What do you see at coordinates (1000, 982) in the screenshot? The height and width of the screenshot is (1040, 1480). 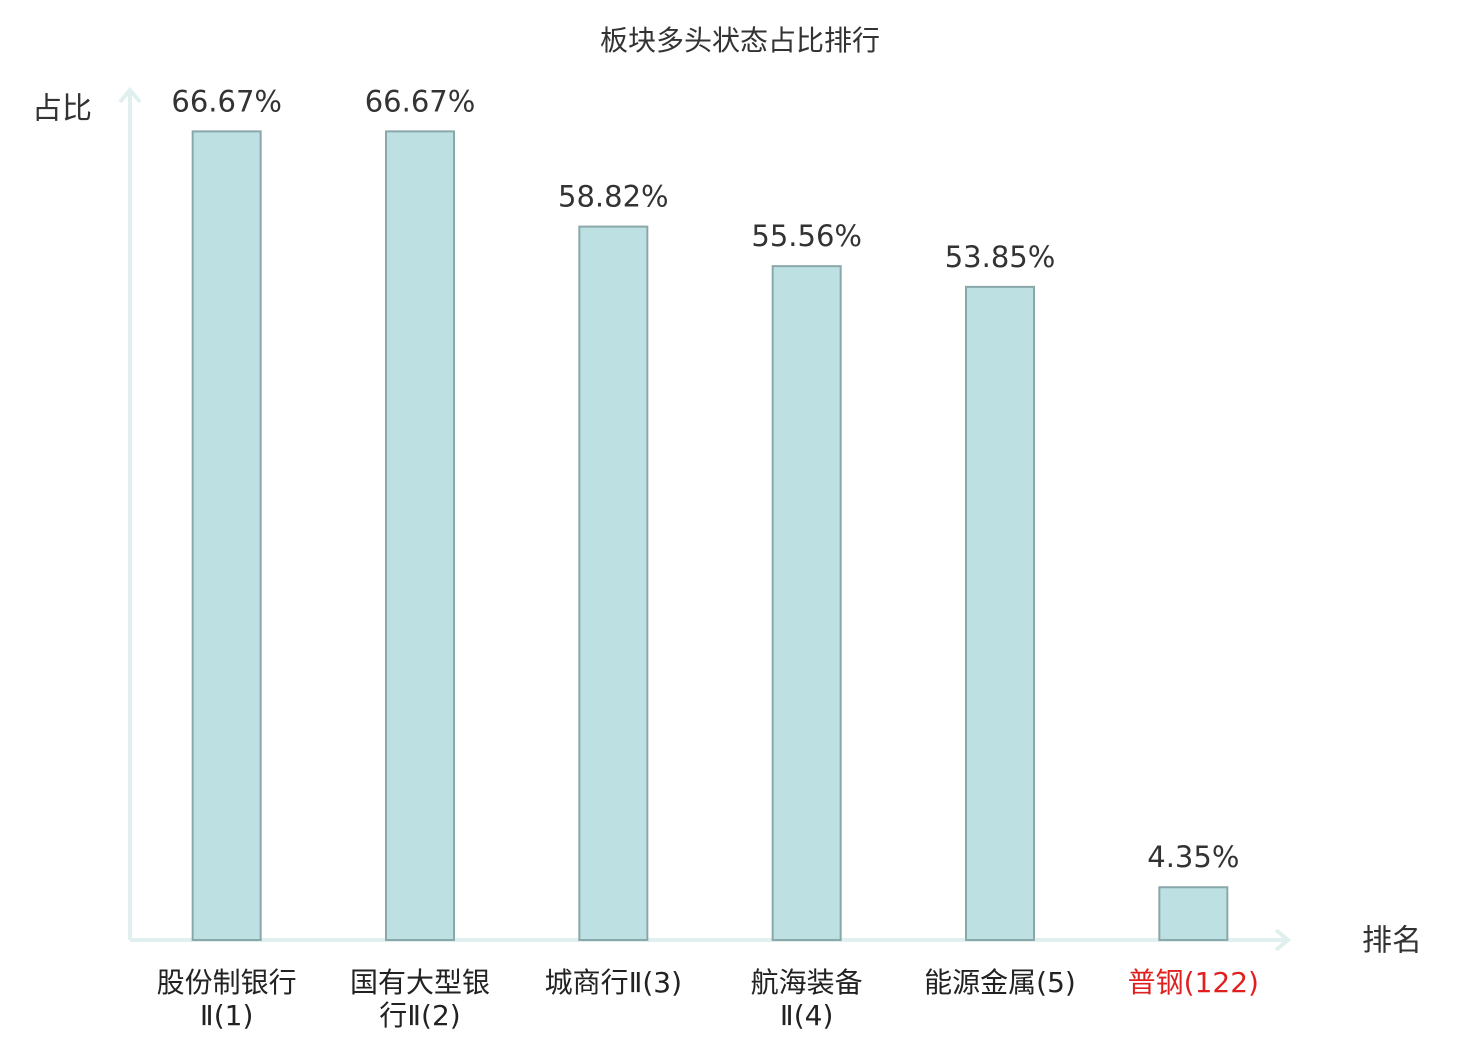 I see `x-tick-label: 能源金属(5)` at bounding box center [1000, 982].